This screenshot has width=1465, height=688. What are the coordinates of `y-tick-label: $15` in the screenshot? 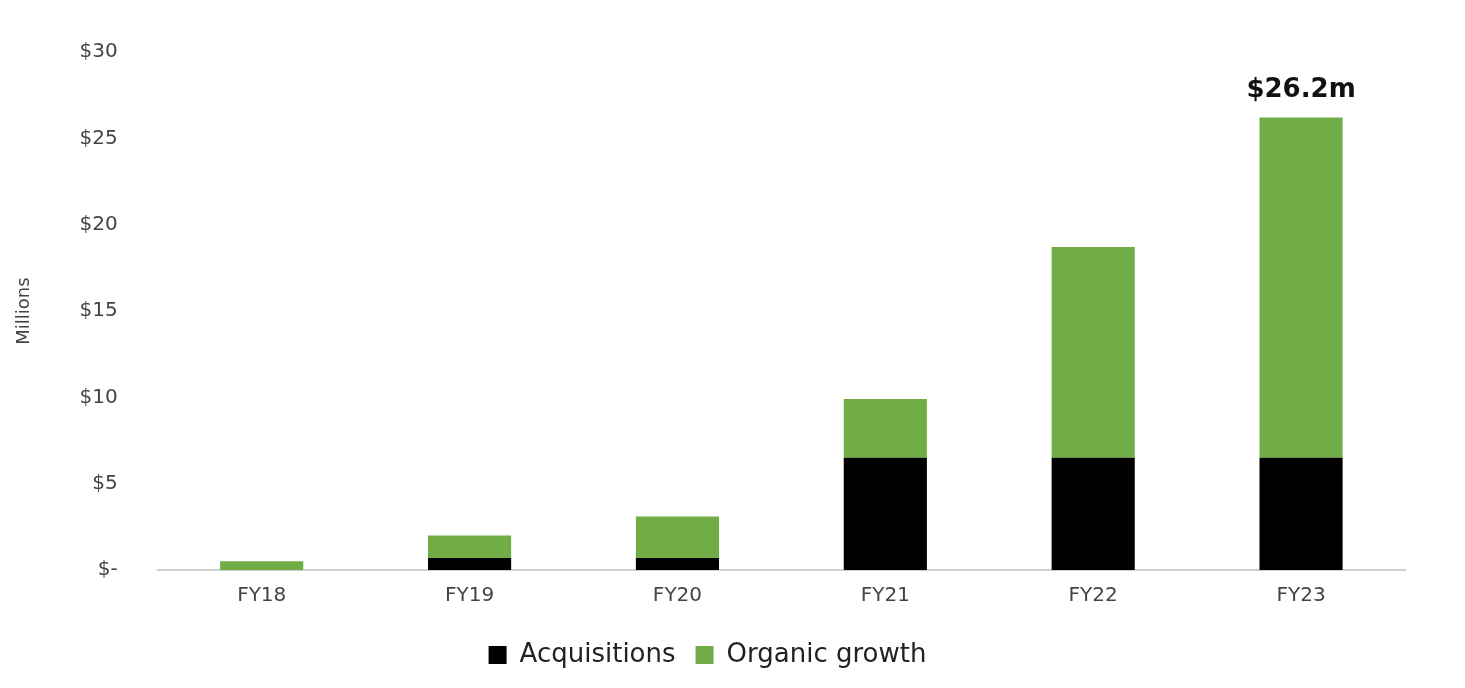 It's located at (98, 309).